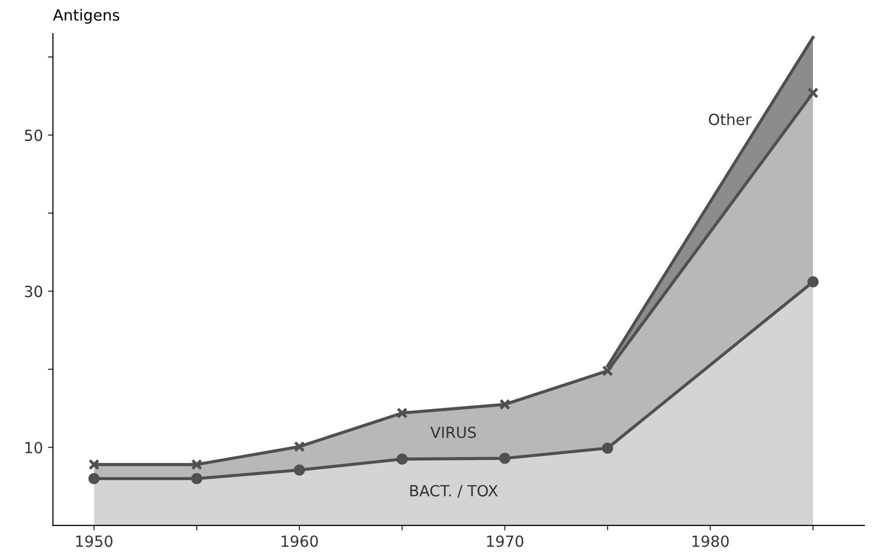 The height and width of the screenshot is (559, 882). What do you see at coordinates (454, 491) in the screenshot?
I see `series-label: BACT. / TOX` at bounding box center [454, 491].